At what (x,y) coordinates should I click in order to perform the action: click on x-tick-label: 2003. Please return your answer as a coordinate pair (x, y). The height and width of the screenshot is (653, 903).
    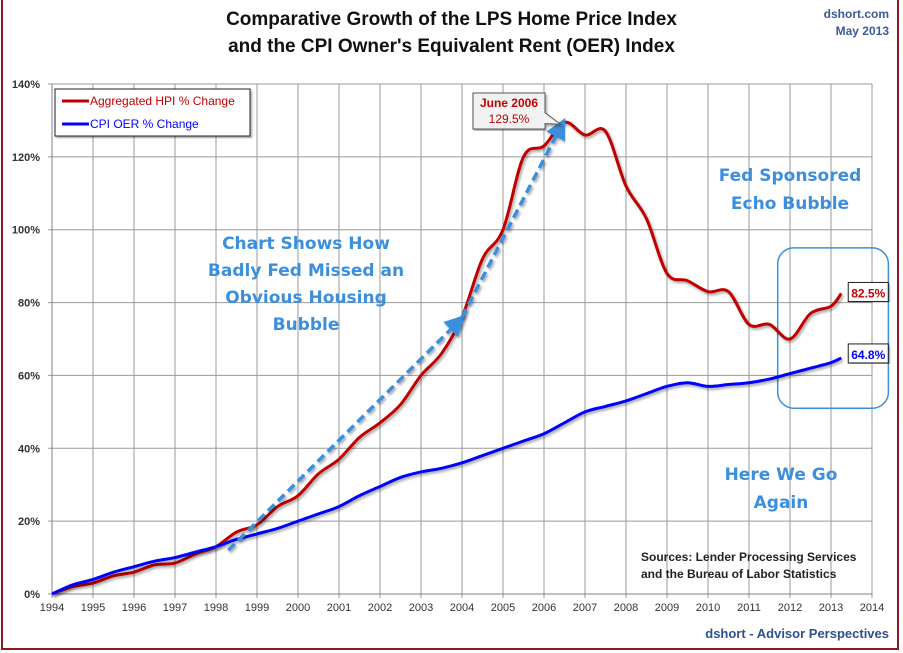
    Looking at the image, I should click on (421, 608).